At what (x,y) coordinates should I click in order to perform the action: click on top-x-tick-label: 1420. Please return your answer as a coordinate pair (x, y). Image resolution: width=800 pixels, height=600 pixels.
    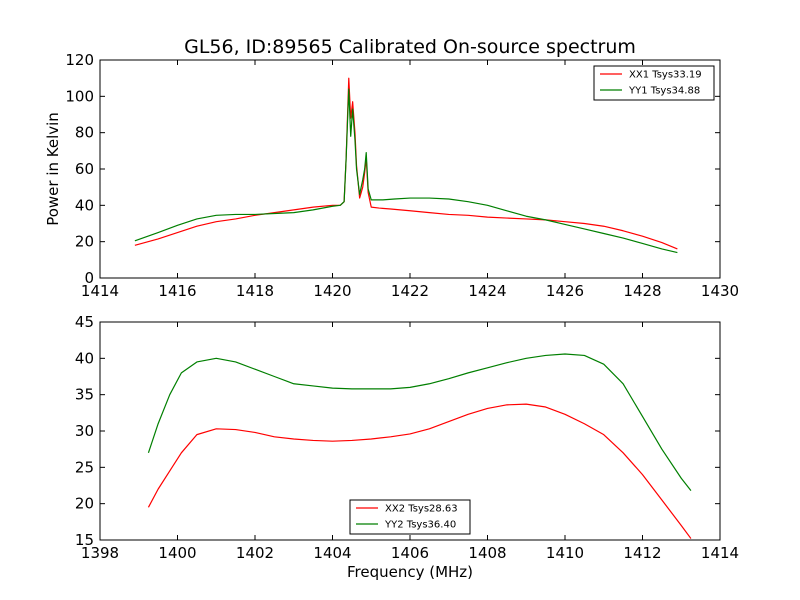
    Looking at the image, I should click on (332, 291).